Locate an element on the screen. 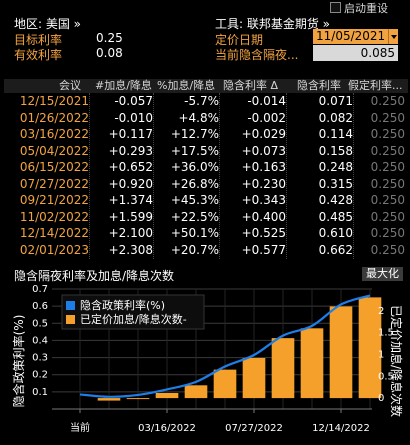 This screenshot has height=445, width=410. right-axis-ticks: 2 1.5 1 0.5 0 is located at coordinates (386, 355).